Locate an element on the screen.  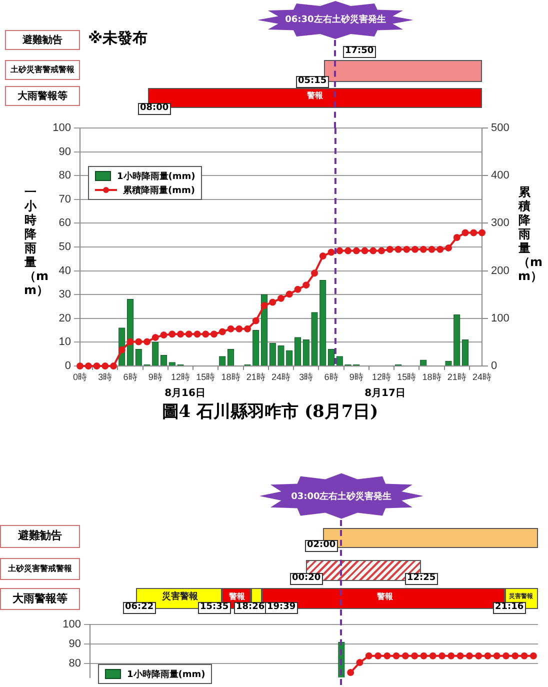
text: 08:00 is located at coordinates (154, 109).